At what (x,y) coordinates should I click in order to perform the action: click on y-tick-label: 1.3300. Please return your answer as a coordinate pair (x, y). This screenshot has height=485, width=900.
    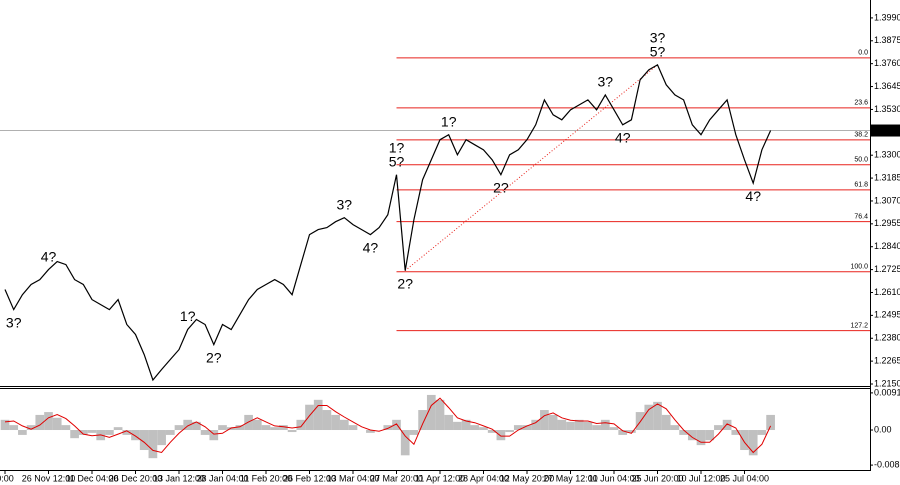
    Looking at the image, I should click on (887, 155).